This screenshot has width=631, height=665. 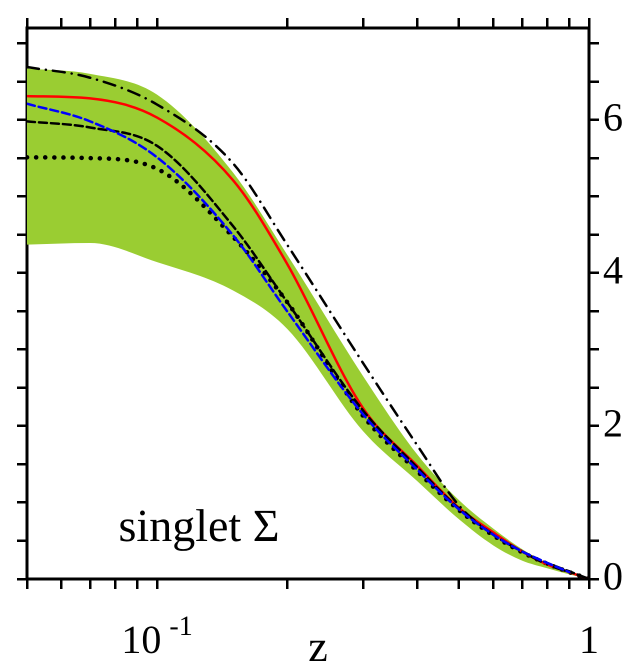 What do you see at coordinates (613, 423) in the screenshot?
I see `y-tick-label: 2` at bounding box center [613, 423].